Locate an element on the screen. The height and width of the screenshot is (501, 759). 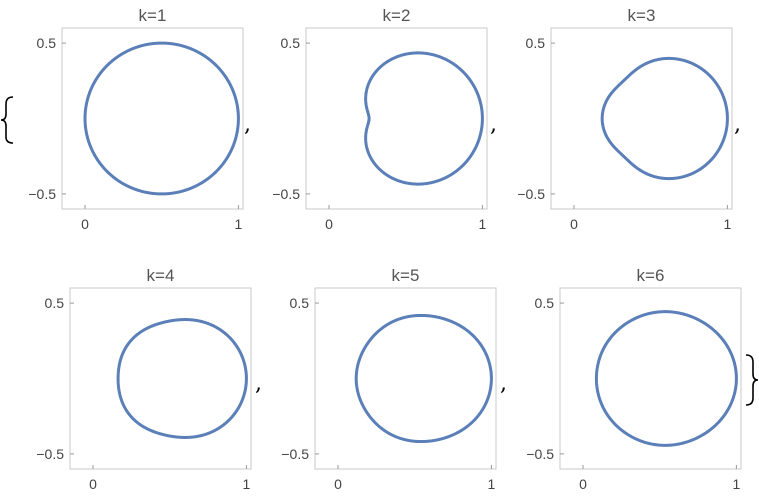
open-brace is located at coordinates (7, 120).